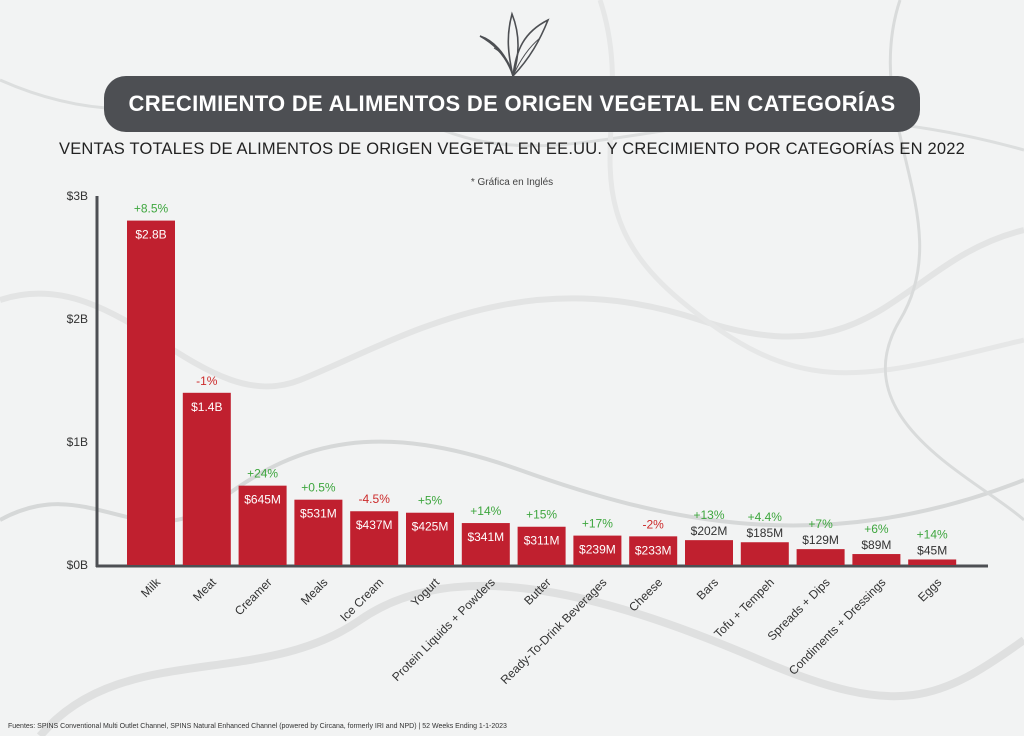 This screenshot has height=736, width=1024. Describe the element at coordinates (77, 196) in the screenshot. I see `y-tick-label: $3B` at that location.